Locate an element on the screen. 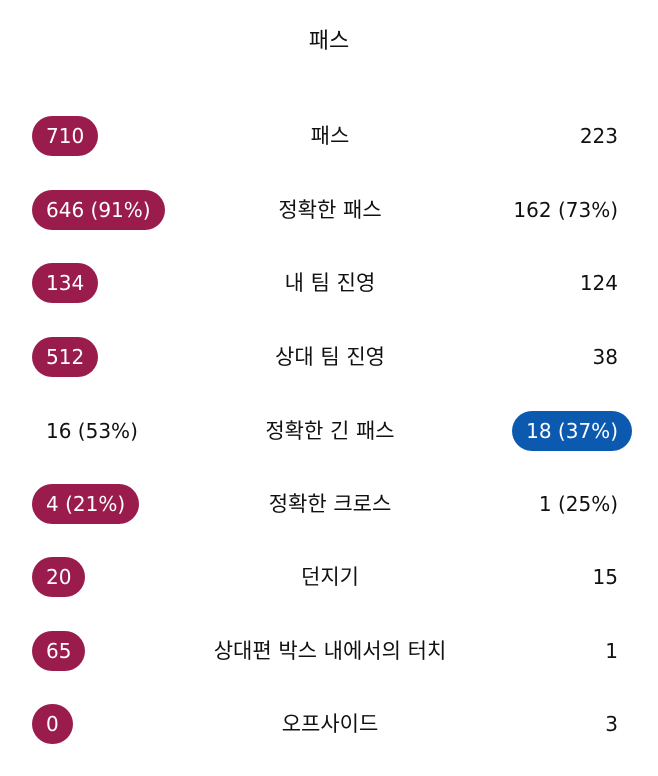 Image resolution: width=658 pixels, height=776 pixels. stat-row-touches-in-opposition-box: 65 상대편 박스 내에서의 터치 1 is located at coordinates (329, 651).